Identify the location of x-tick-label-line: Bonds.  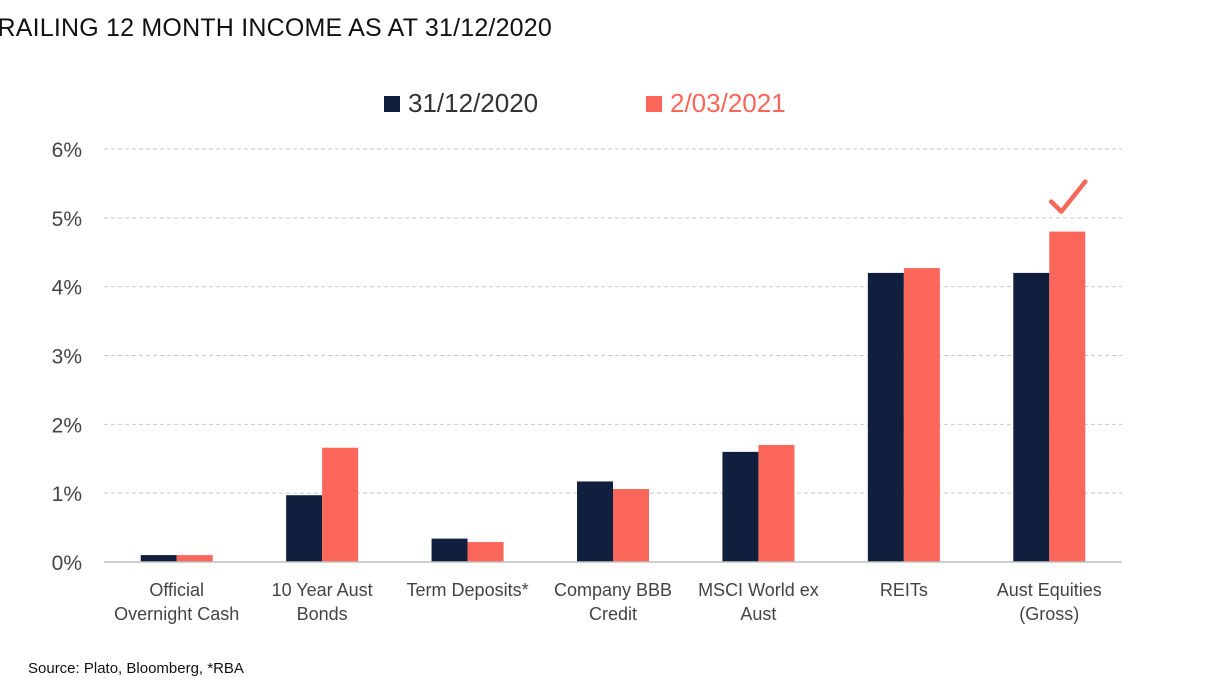
(322, 614).